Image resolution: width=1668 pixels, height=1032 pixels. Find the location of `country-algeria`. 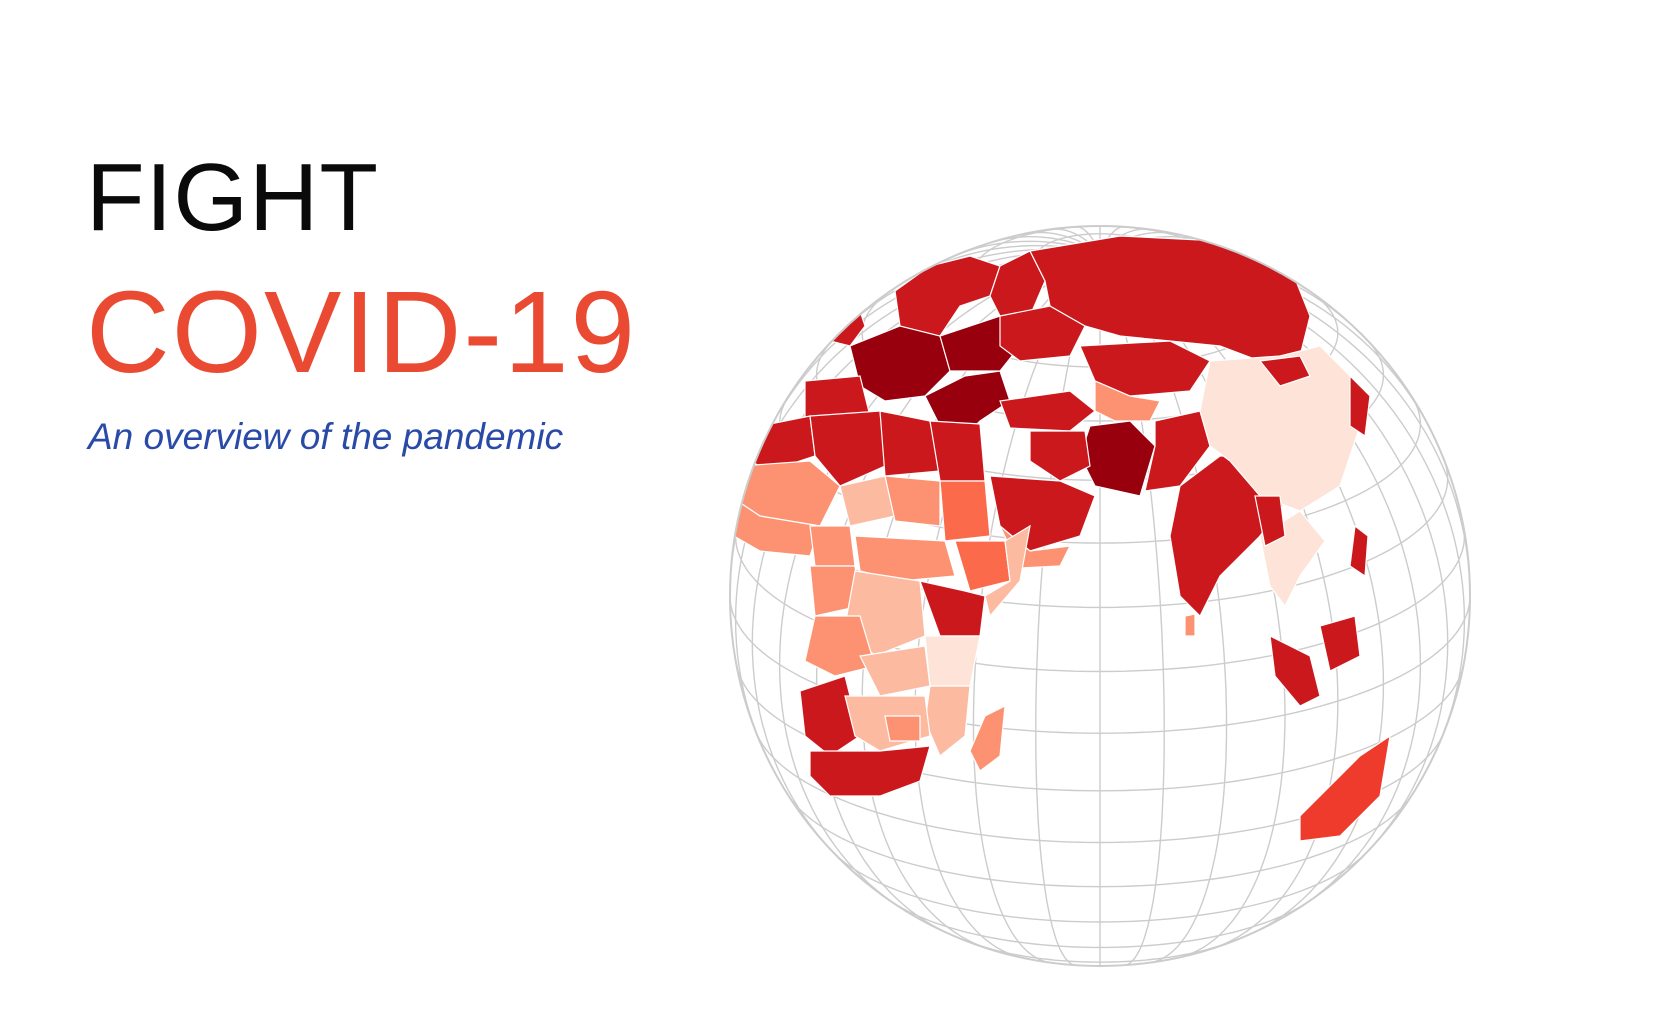

country-algeria is located at coordinates (847, 448).